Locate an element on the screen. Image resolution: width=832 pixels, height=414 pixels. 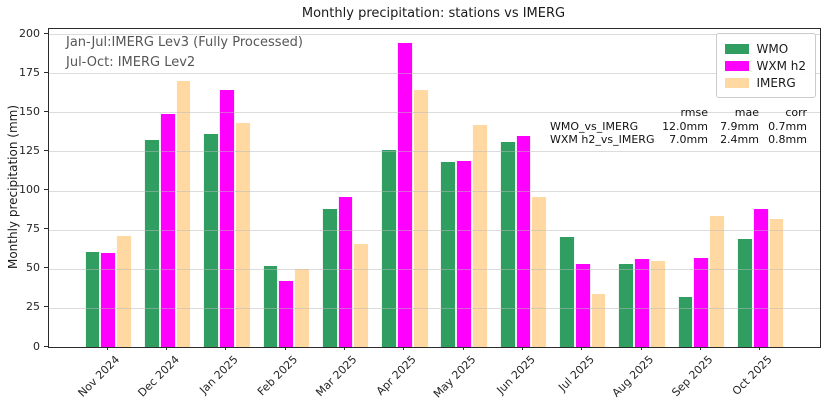
bar-IMERG-Feb-2025 is located at coordinates (302, 307).